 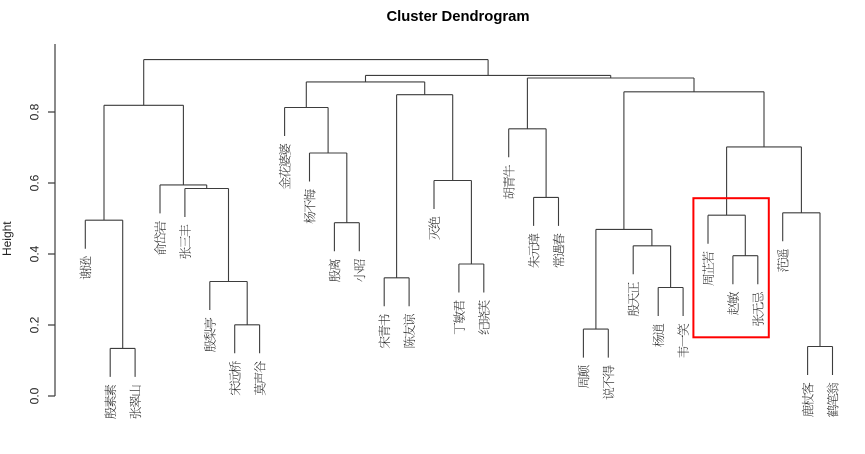 What do you see at coordinates (34, 182) in the screenshot?
I see `svg-text: 0.6` at bounding box center [34, 182].